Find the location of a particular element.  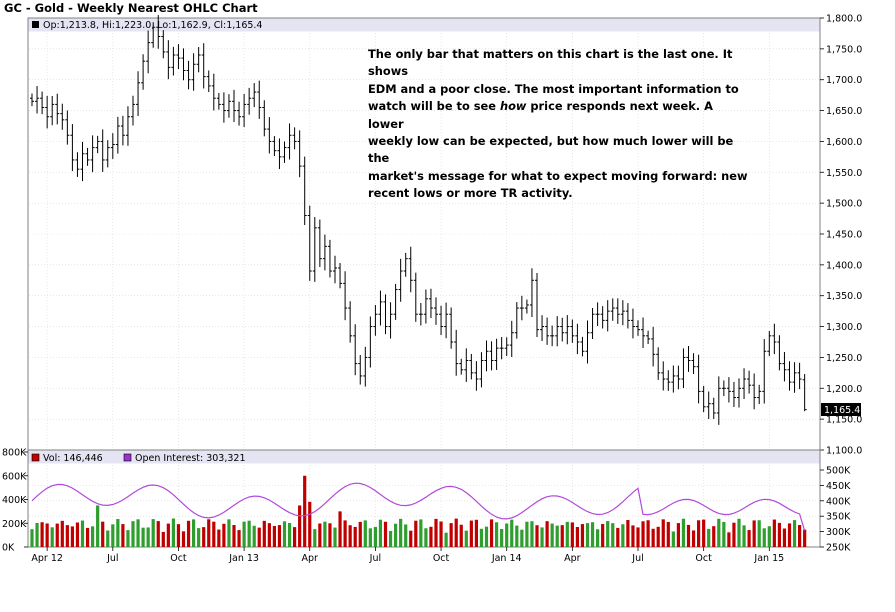

date-tick-label: Apr is located at coordinates (310, 558).